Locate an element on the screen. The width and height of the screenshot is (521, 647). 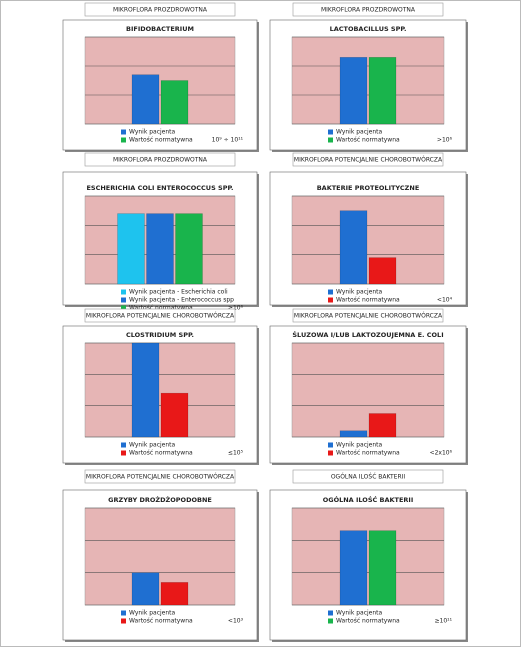
chart-title: GRZYBY DROŻDŻOPODOBNE is located at coordinates (160, 499).